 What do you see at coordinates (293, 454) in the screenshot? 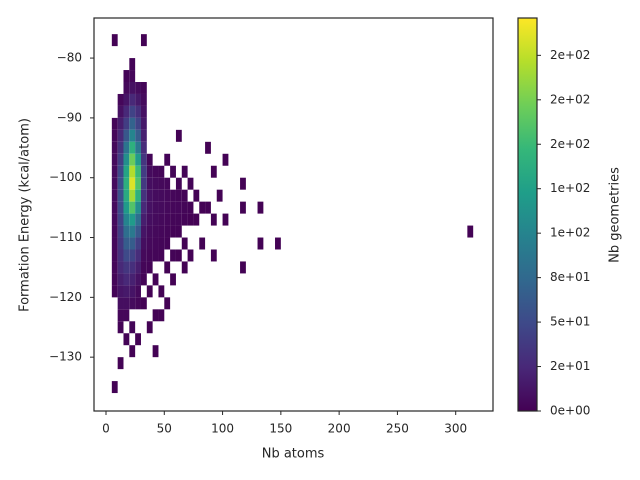
I see `x-axis-label: Nb atoms` at bounding box center [293, 454].